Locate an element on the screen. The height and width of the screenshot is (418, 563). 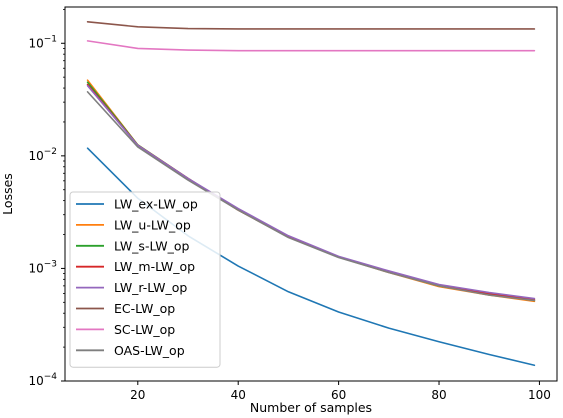
series-line-ec-lw-op is located at coordinates (311, 25).